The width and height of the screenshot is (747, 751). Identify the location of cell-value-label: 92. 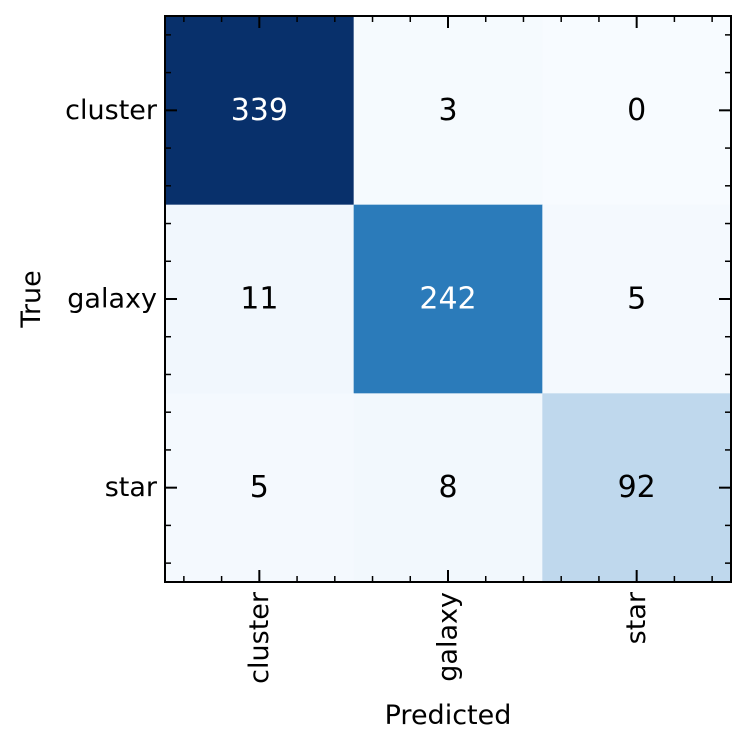
(637, 487).